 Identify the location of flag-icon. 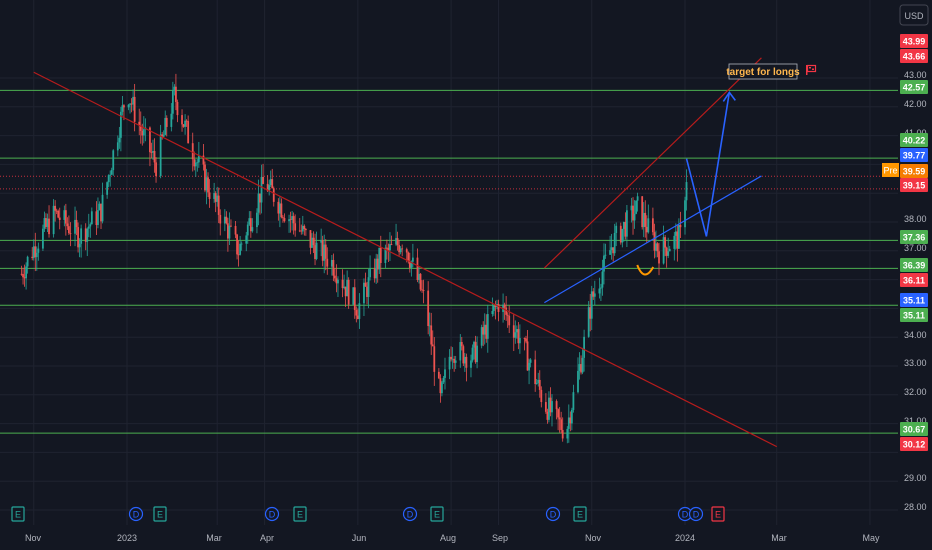
(811, 69).